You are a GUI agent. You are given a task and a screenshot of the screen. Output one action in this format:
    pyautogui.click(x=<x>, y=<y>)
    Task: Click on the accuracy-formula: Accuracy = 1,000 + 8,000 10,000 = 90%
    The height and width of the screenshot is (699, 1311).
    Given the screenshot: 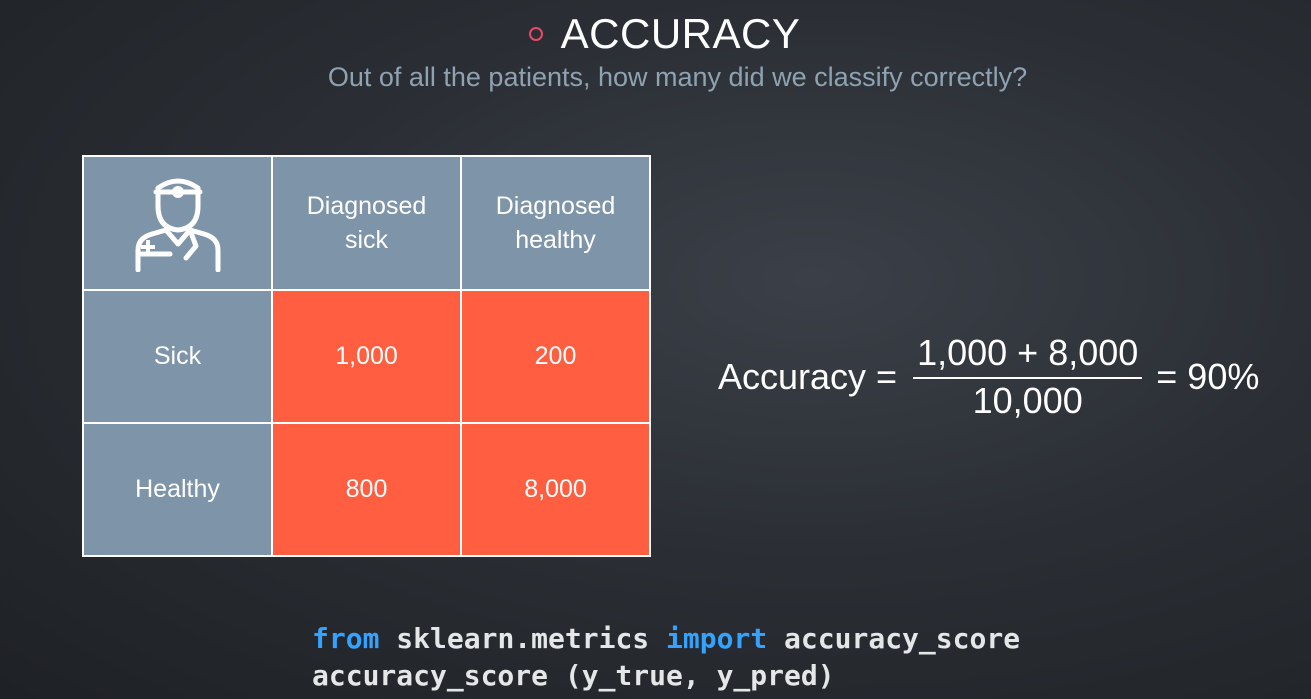 What is the action you would take?
    pyautogui.click(x=988, y=377)
    